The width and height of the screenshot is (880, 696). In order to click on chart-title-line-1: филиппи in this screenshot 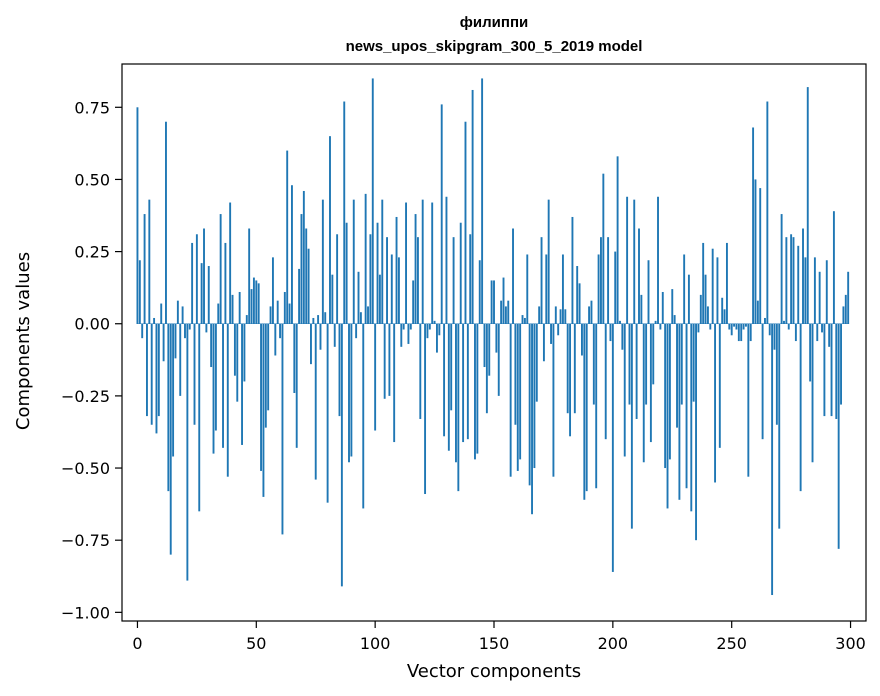, I will do `click(494, 22)`.